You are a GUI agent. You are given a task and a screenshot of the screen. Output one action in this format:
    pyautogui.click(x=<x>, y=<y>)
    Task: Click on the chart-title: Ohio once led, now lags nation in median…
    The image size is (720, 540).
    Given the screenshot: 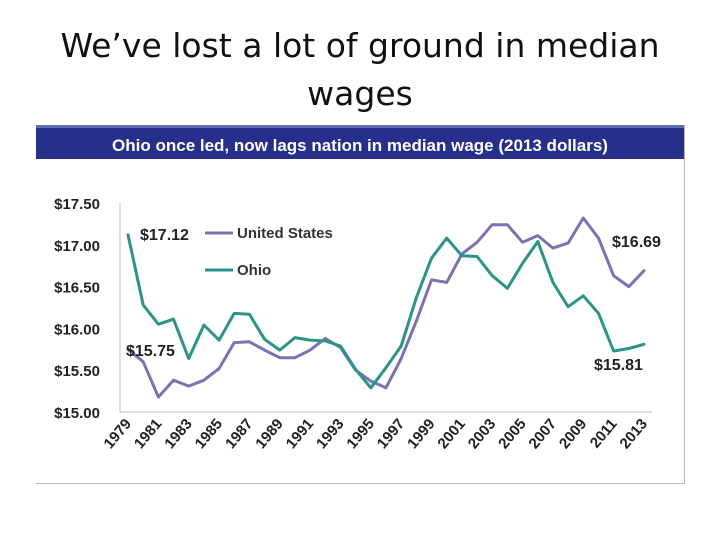 What is the action you would take?
    pyautogui.click(x=360, y=142)
    